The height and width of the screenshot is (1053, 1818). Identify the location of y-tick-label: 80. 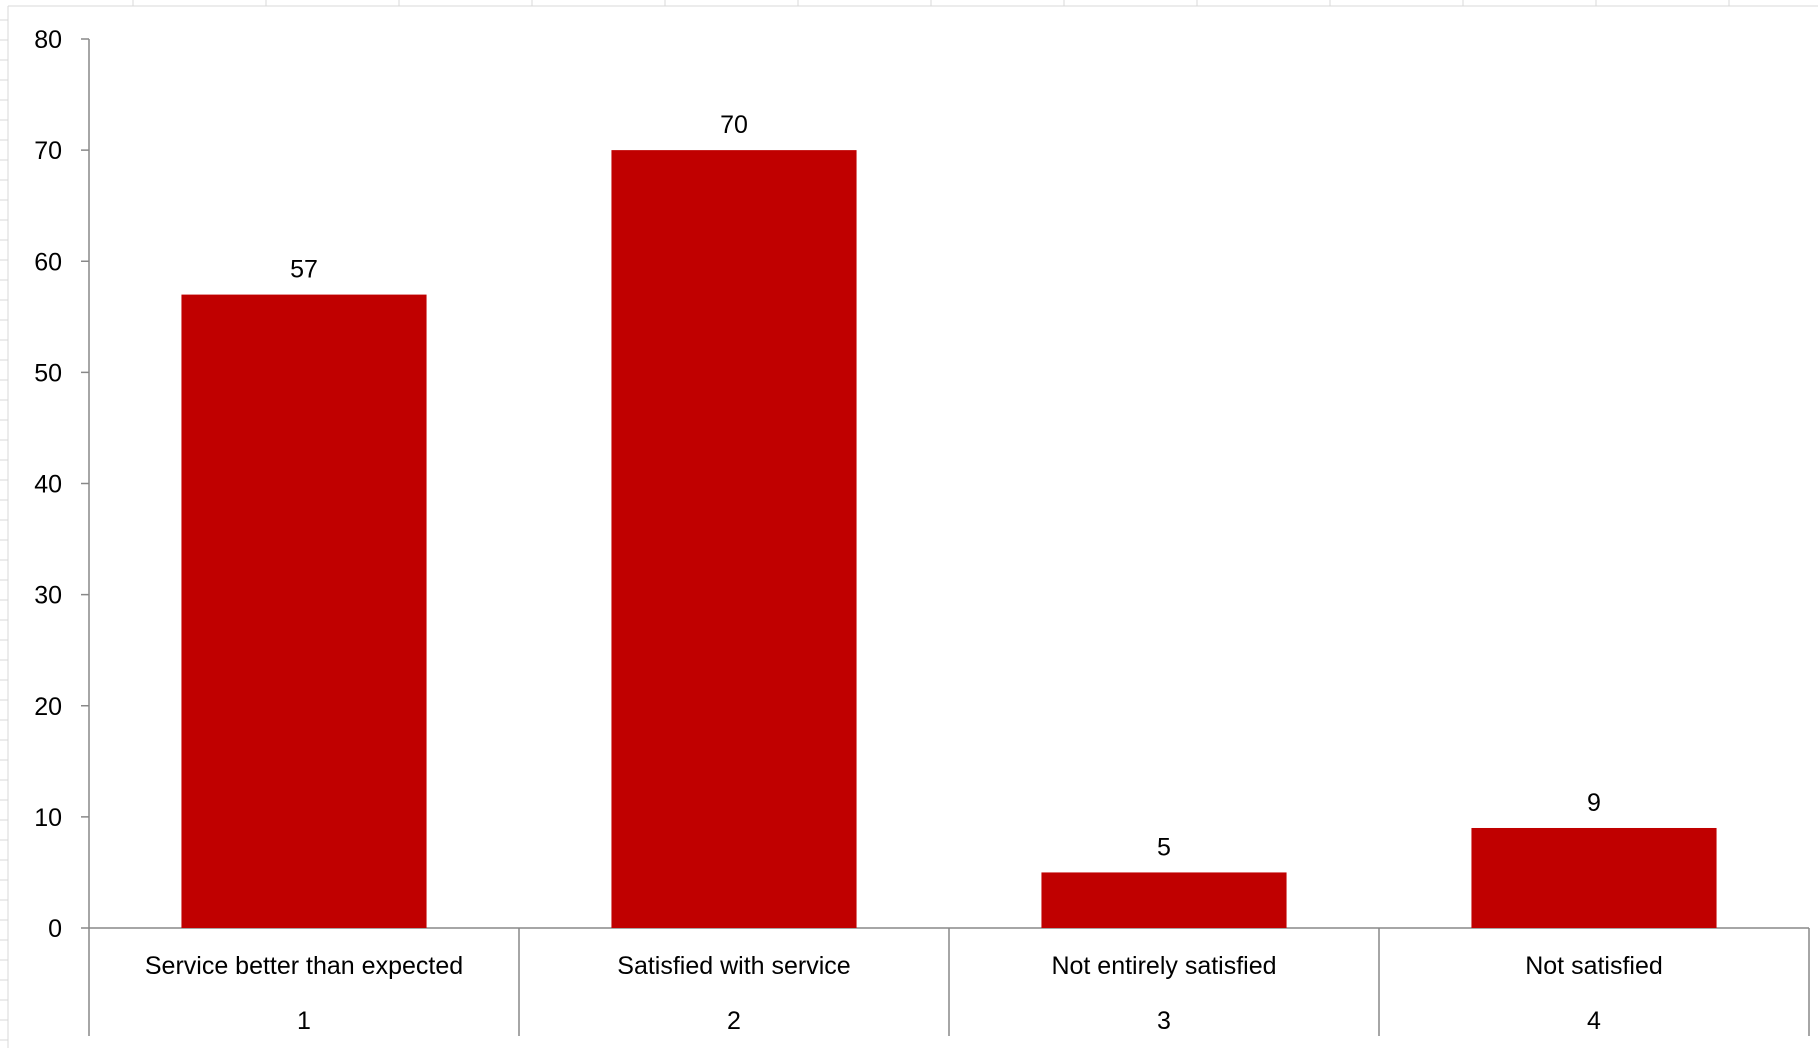
(48, 40).